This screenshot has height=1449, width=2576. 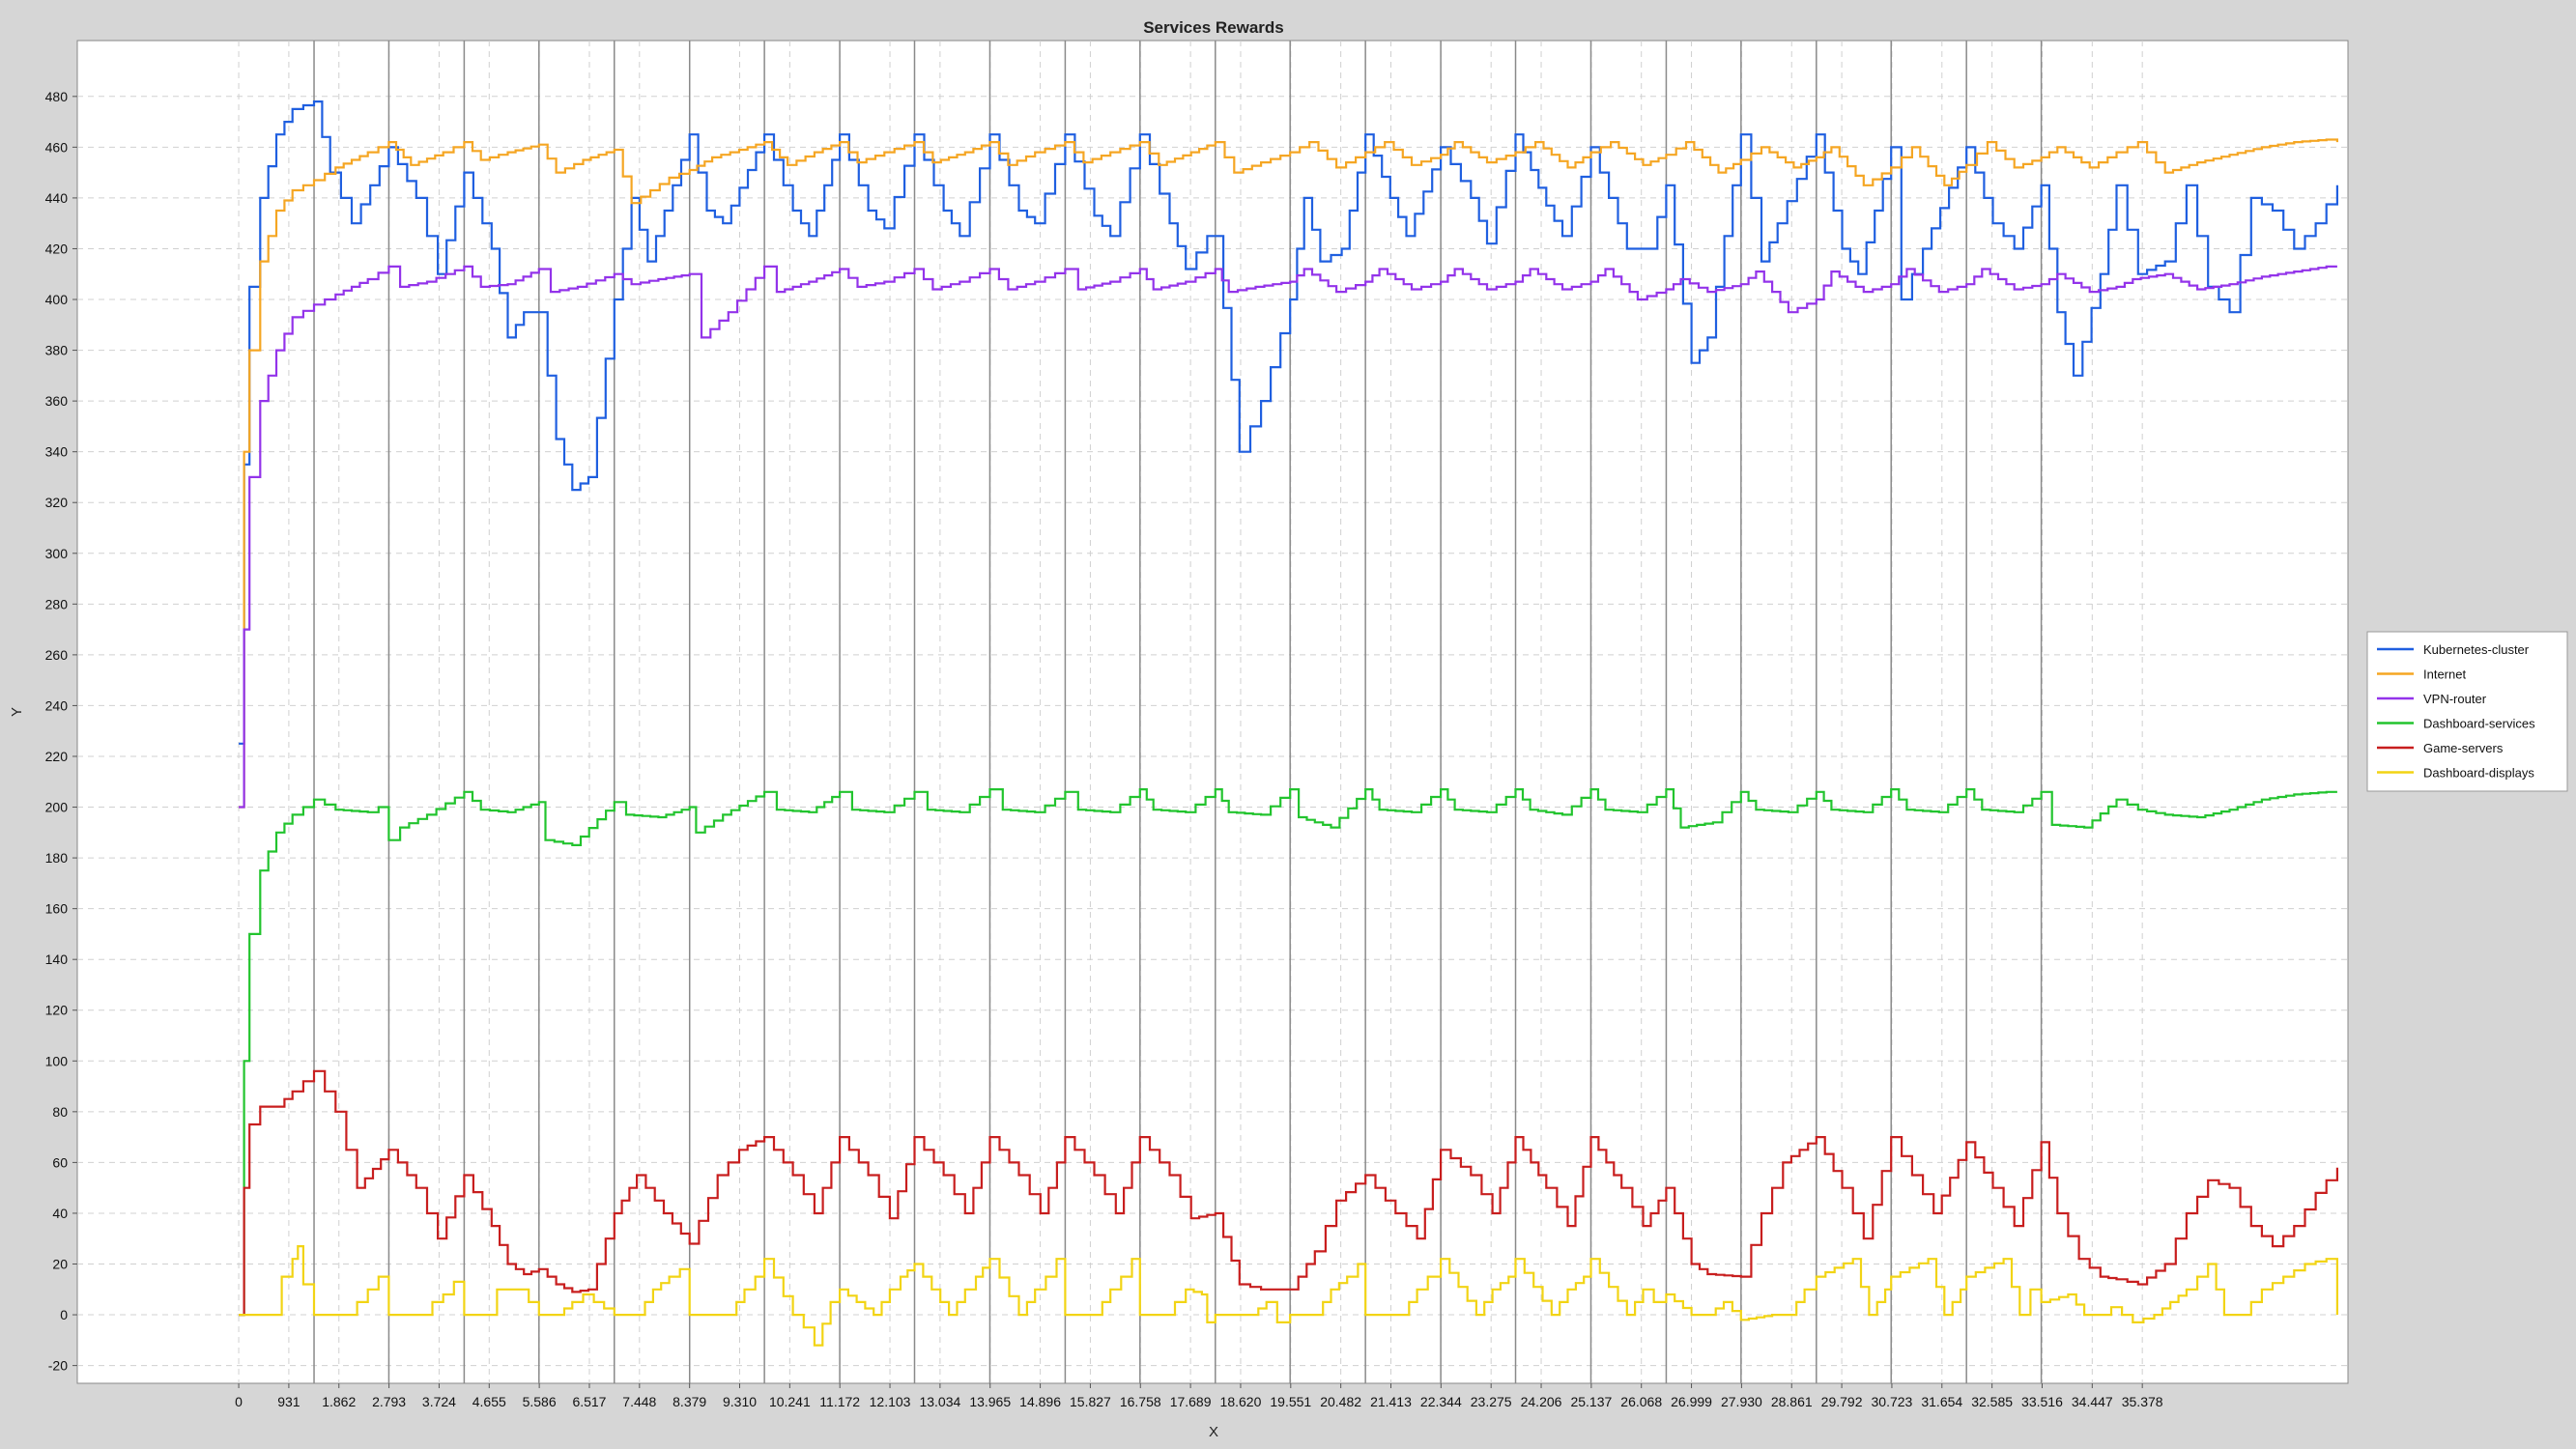 What do you see at coordinates (1591, 1401) in the screenshot?
I see `x-tick-label: 25.137` at bounding box center [1591, 1401].